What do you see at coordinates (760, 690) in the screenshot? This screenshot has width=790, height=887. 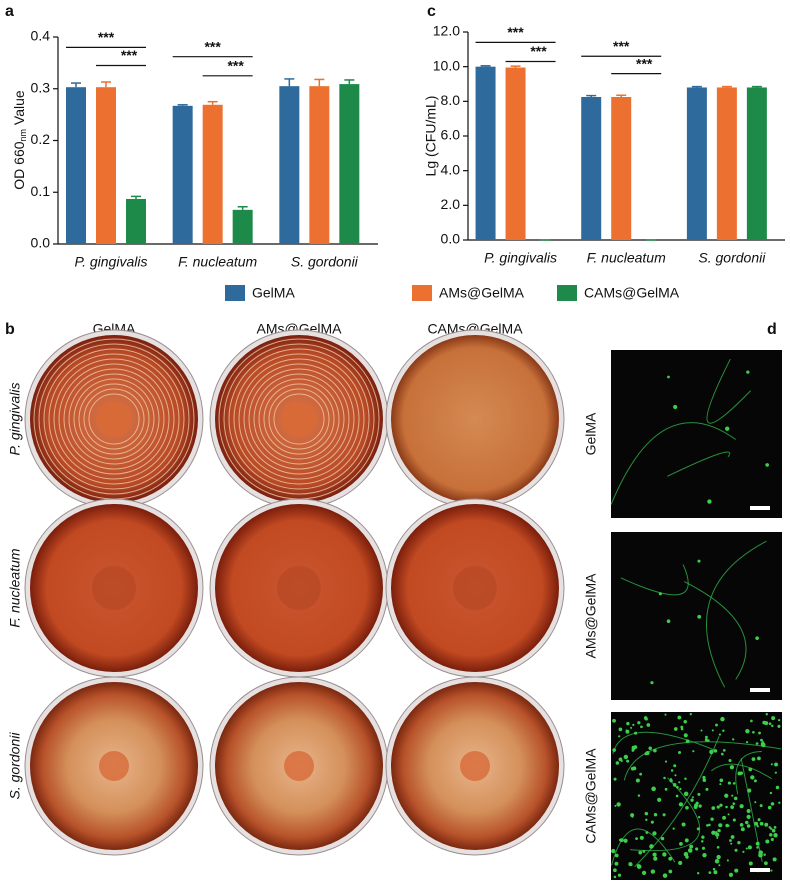 I see `scale-bar` at bounding box center [760, 690].